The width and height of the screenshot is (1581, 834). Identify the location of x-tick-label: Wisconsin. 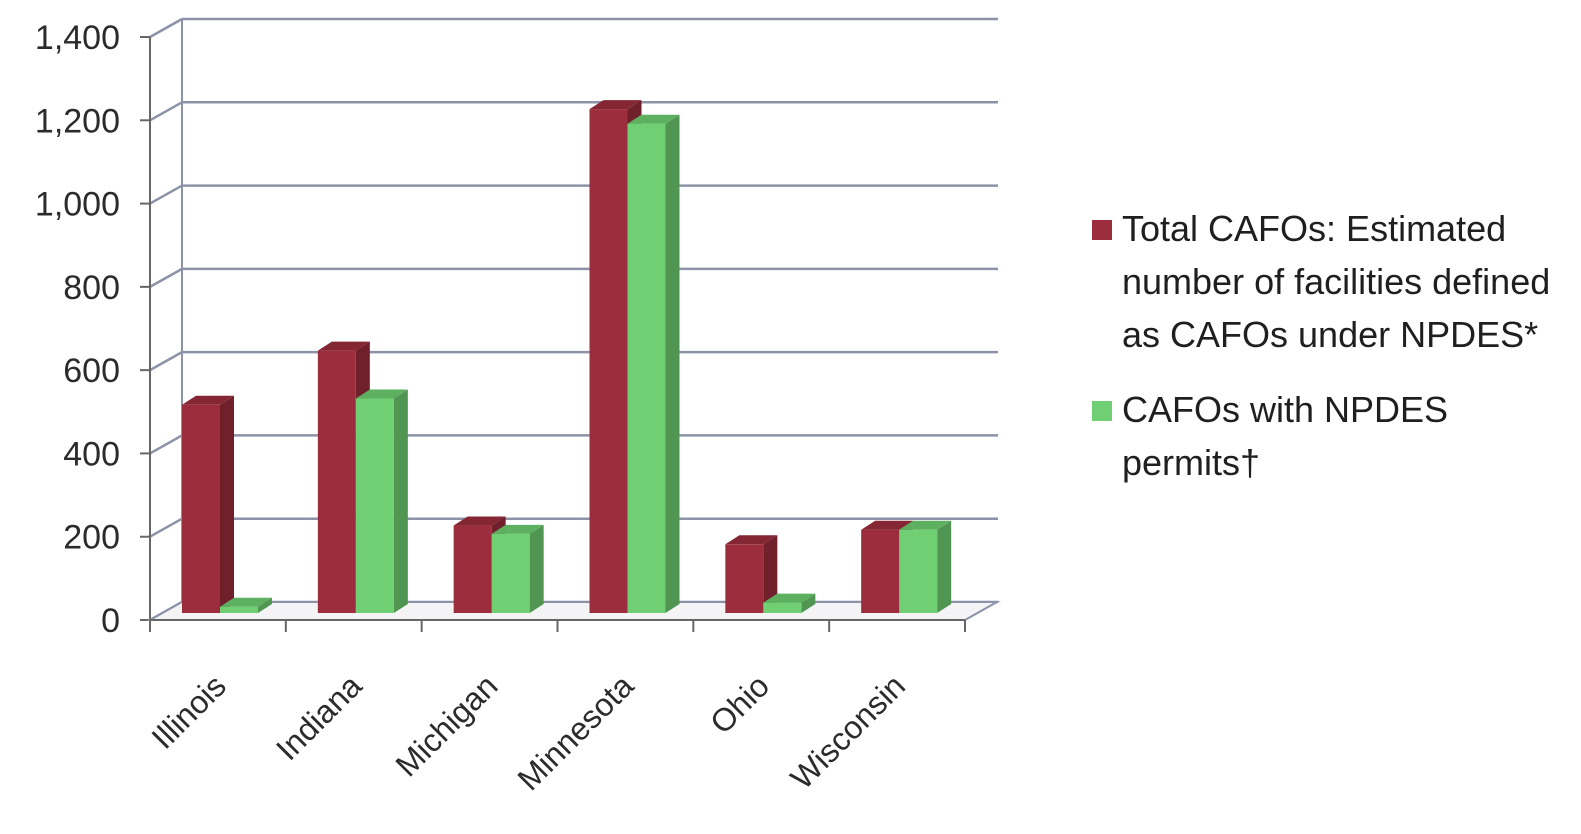
(847, 731).